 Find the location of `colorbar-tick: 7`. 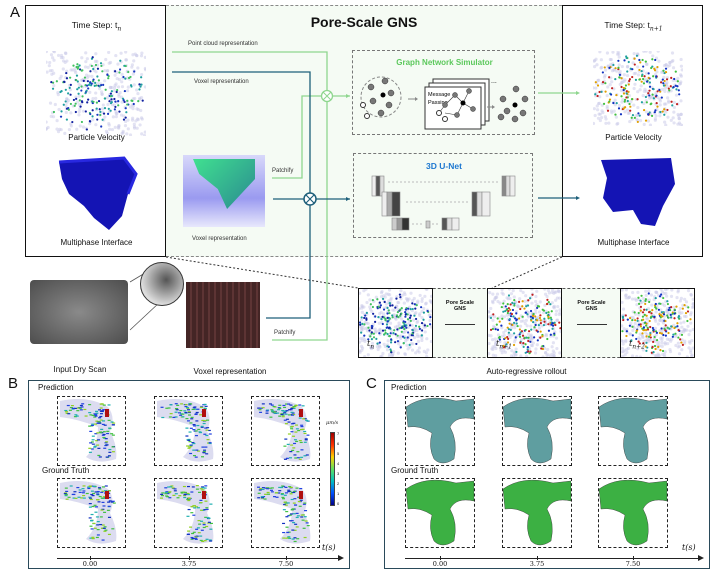

colorbar-tick: 7 is located at coordinates (338, 433).